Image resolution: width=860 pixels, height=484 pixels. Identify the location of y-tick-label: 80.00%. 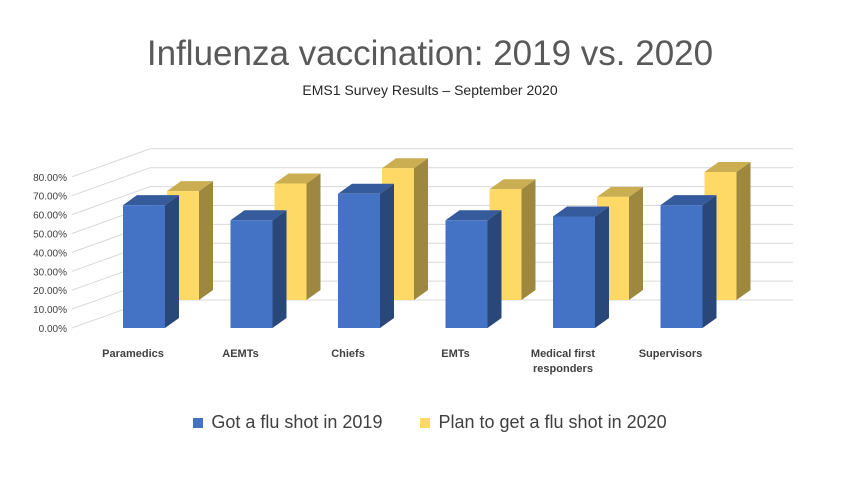
(50, 178).